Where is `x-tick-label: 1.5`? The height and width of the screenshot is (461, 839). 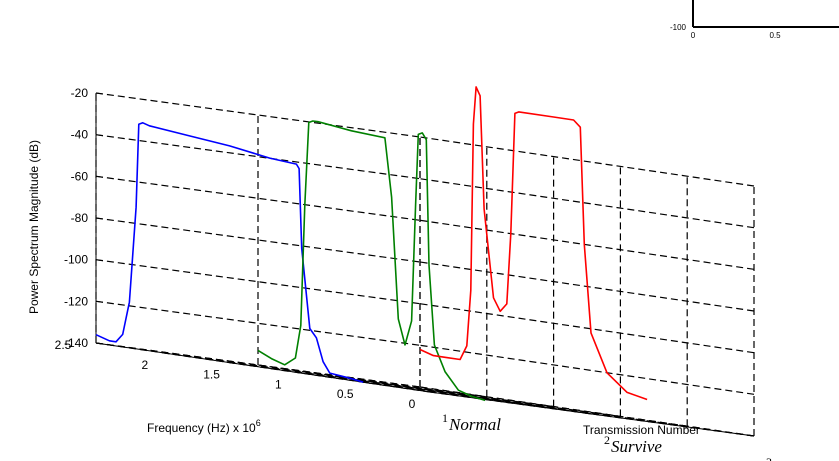
x-tick-label: 1.5 is located at coordinates (211, 375).